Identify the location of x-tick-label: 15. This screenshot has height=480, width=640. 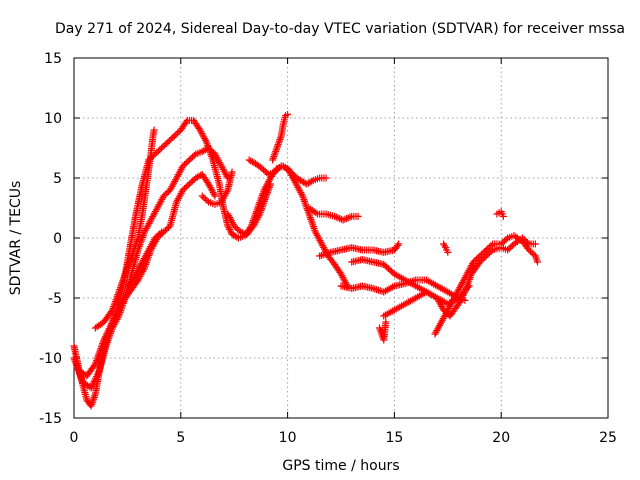
(394, 438).